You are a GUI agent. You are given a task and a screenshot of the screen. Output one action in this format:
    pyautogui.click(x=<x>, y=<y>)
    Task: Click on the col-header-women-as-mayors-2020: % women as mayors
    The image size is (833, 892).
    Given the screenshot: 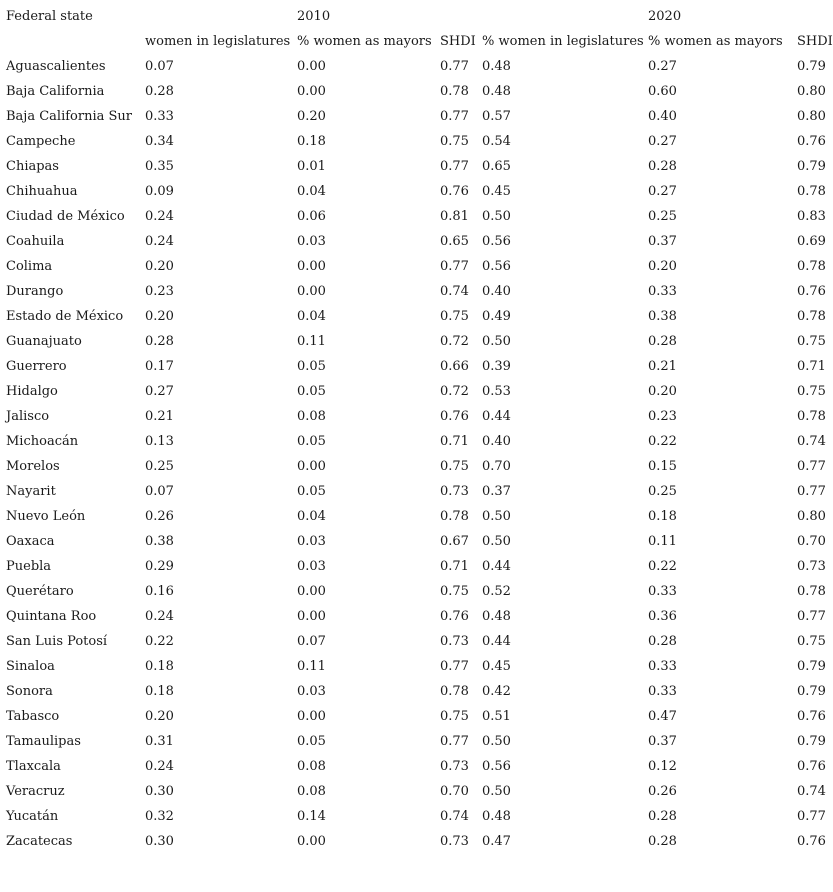 What is the action you would take?
    pyautogui.click(x=715, y=41)
    